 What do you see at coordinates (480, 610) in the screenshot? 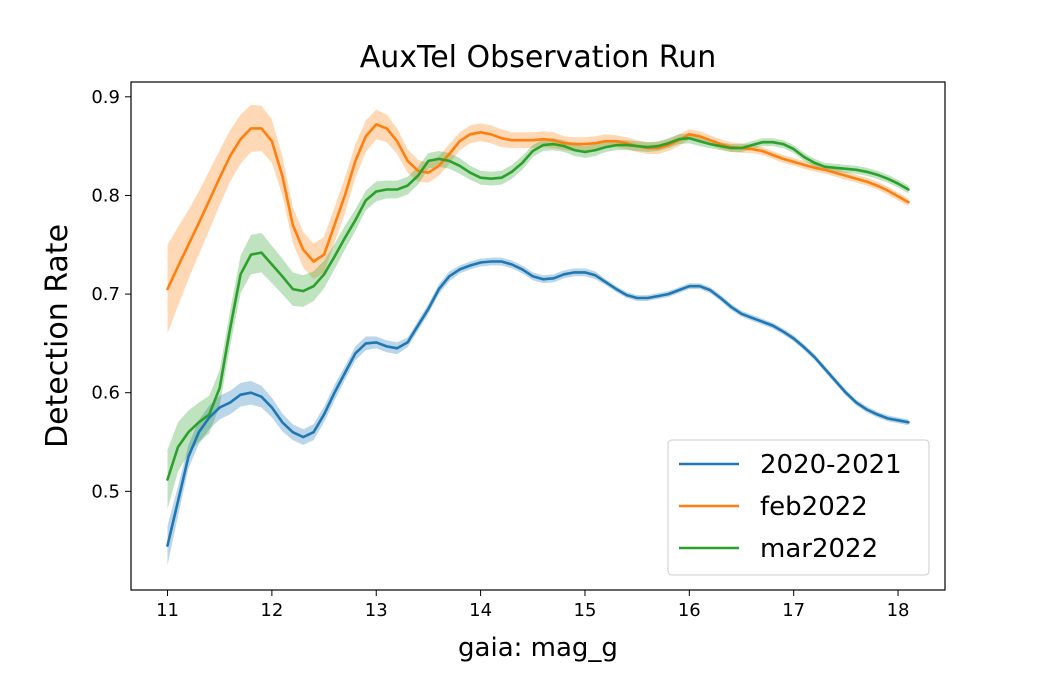
I see `x-tick-label: 14` at bounding box center [480, 610].